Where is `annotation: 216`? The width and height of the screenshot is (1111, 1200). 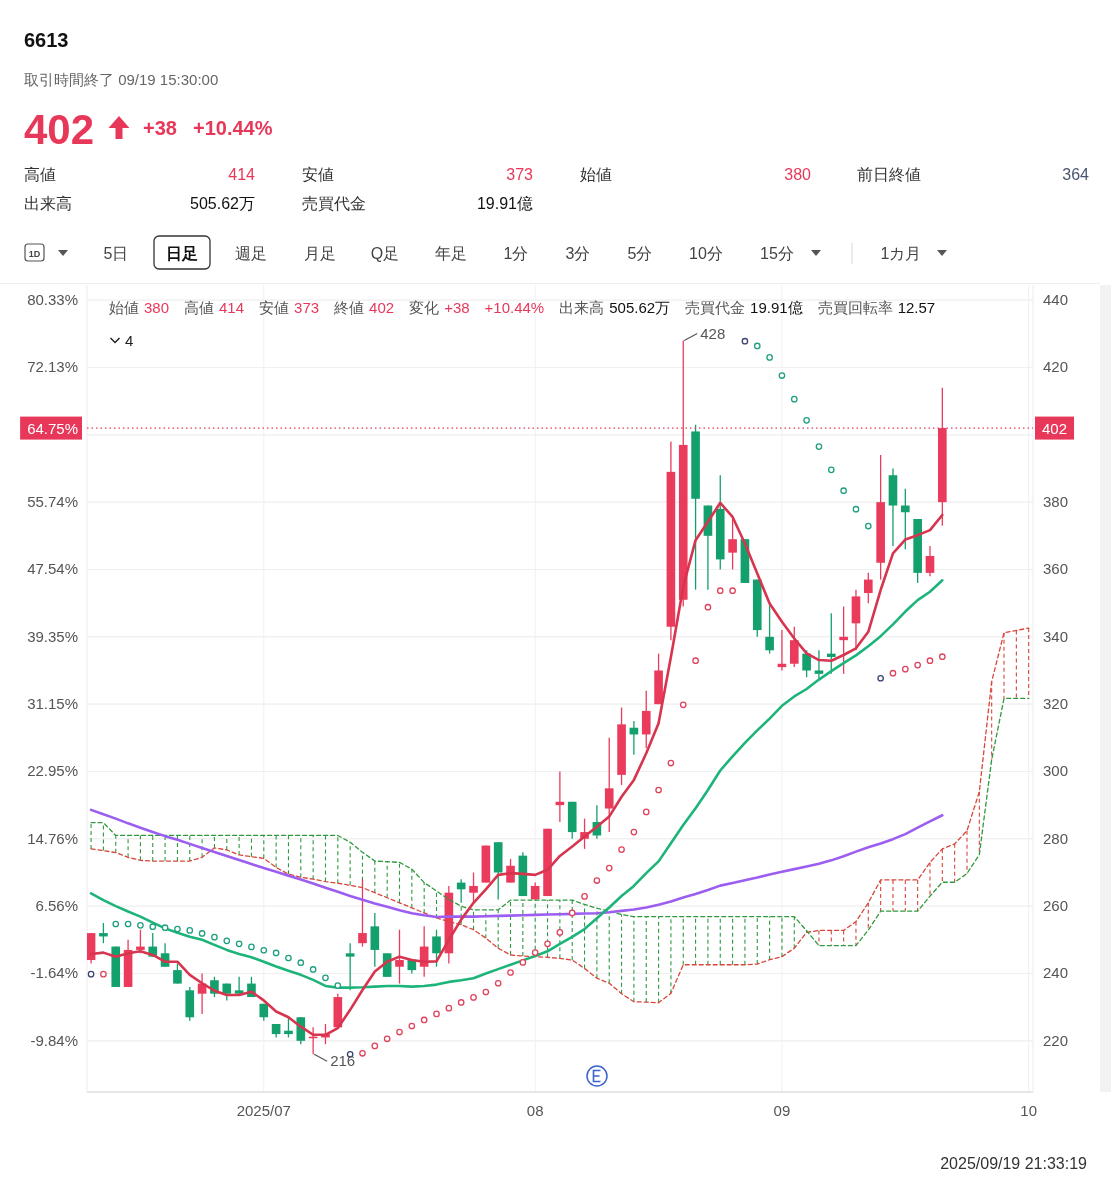 annotation: 216 is located at coordinates (343, 1061).